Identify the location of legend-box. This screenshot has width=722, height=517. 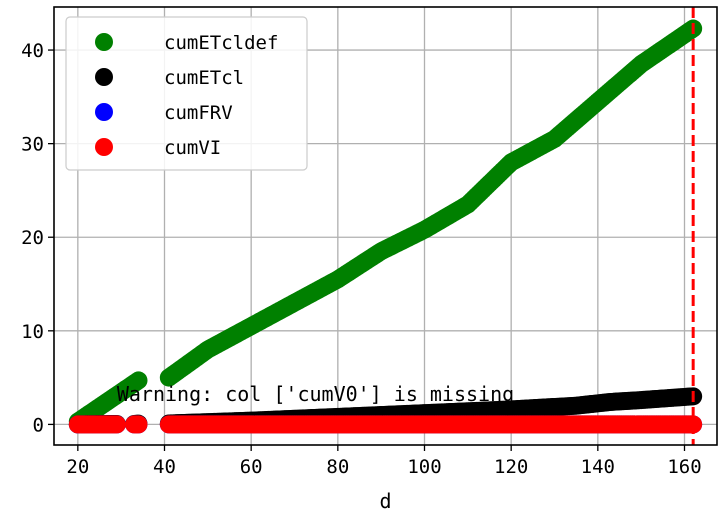
(186, 93).